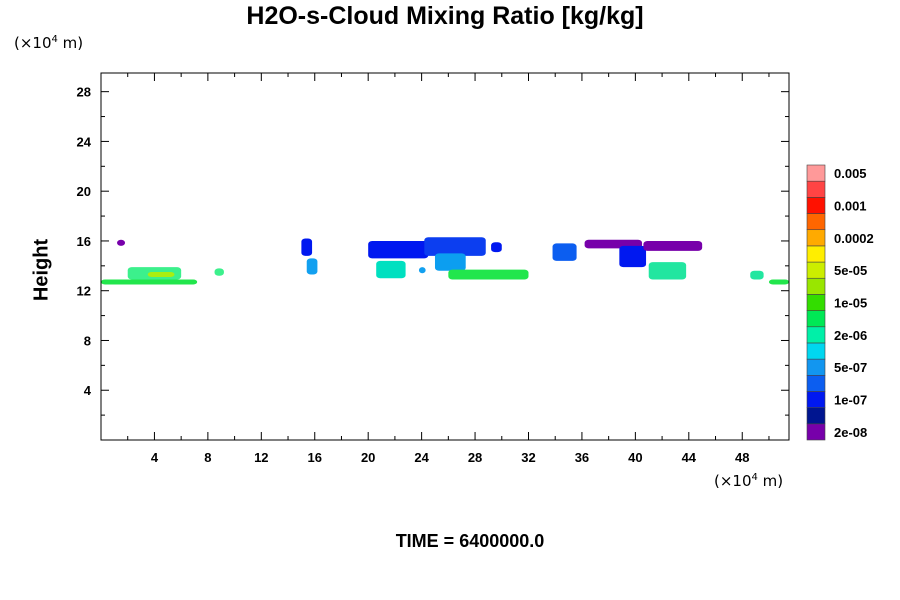 This screenshot has width=900, height=600. Describe the element at coordinates (70, 43) in the screenshot. I see `y-unit-suffix: m)` at that location.